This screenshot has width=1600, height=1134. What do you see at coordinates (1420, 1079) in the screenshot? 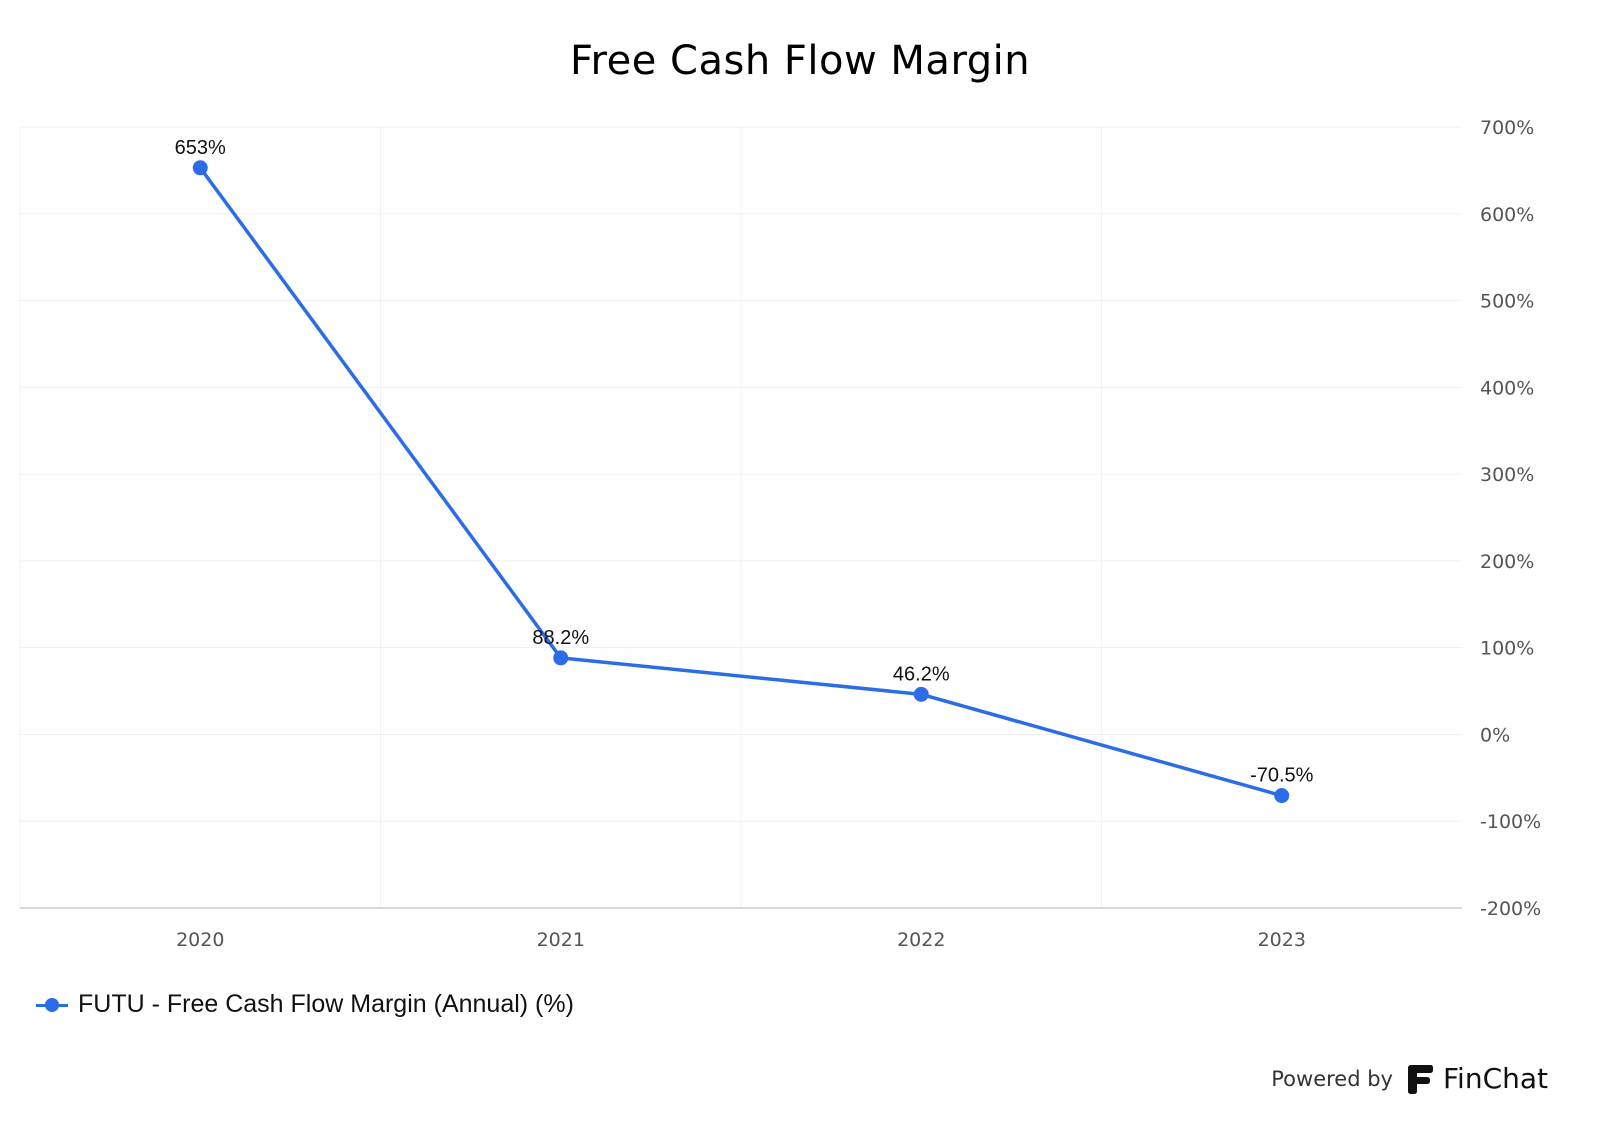
I see `finchat-logo-icon` at bounding box center [1420, 1079].